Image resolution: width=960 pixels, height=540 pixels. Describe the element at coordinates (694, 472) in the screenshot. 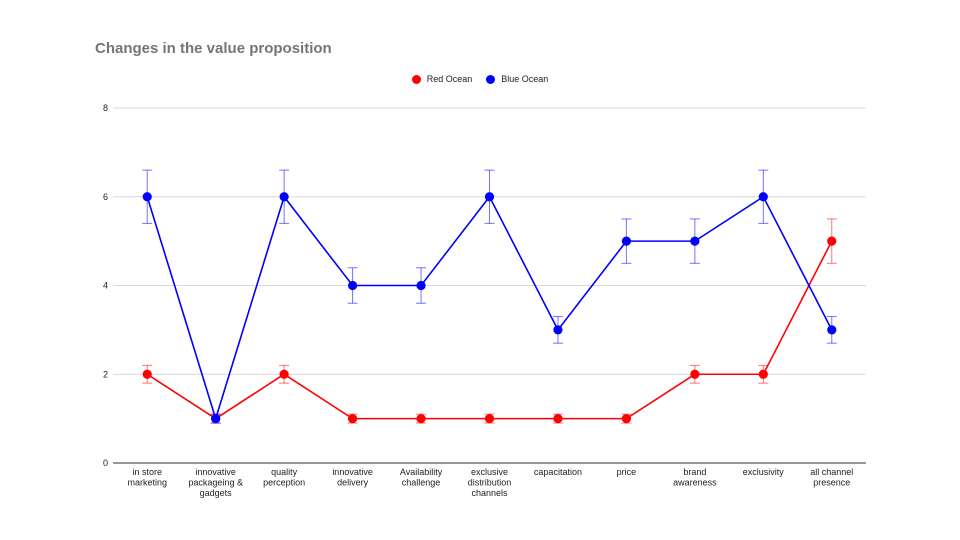

I see `x-tick-label-line: brand` at that location.